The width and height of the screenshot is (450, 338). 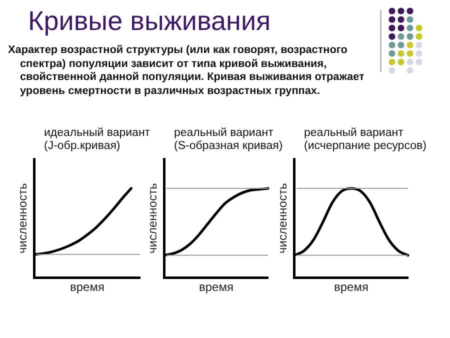 What do you see at coordinates (228, 140) in the screenshot?
I see `chart-title: реальный вариант (S-образная кривая)` at bounding box center [228, 140].